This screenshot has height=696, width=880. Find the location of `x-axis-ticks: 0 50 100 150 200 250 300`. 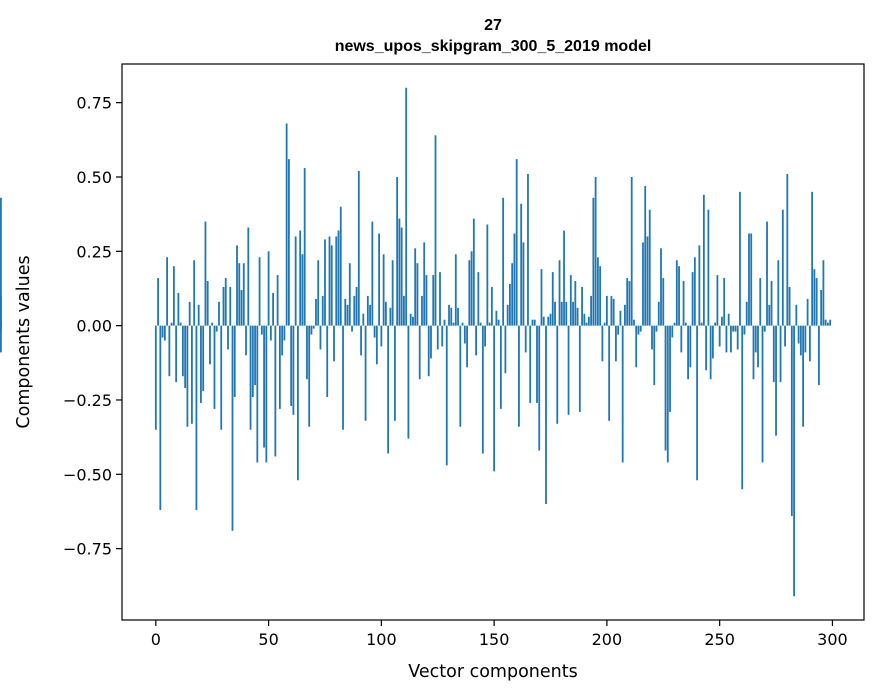

x-axis-ticks: 0 50 100 150 200 250 300 is located at coordinates (499, 634).